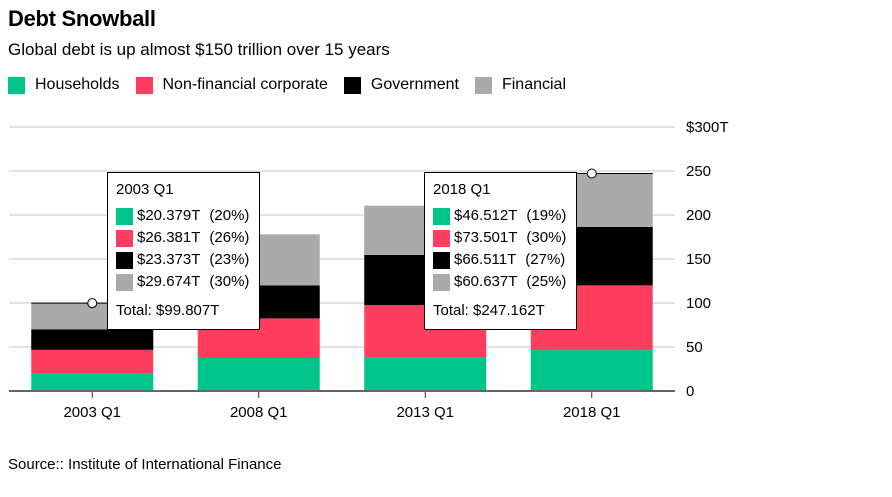 This screenshot has height=497, width=892. Describe the element at coordinates (414, 84) in the screenshot. I see `legend-label: Government` at that location.